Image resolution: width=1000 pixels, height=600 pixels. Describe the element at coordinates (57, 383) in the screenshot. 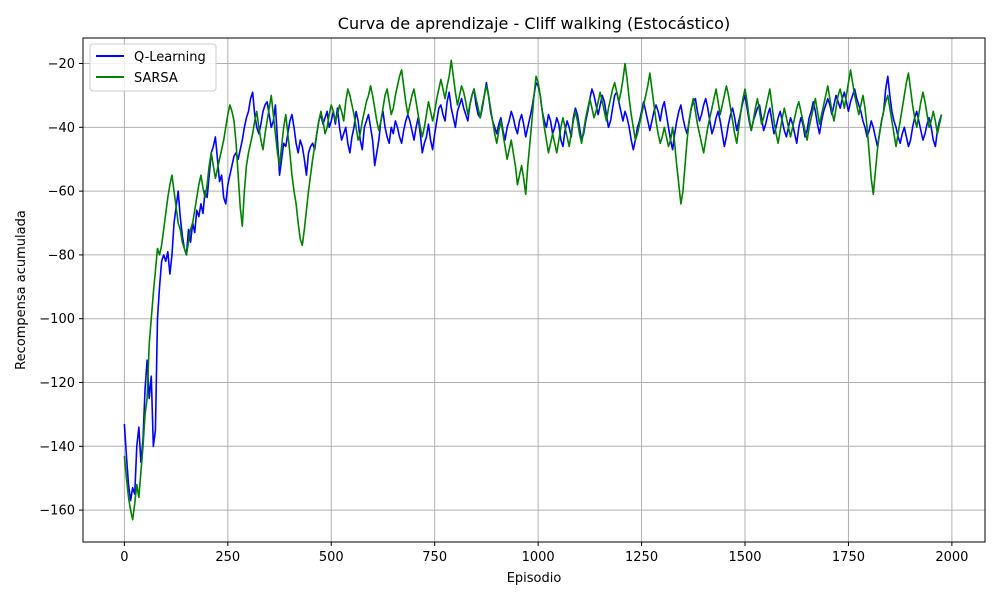

I see `y-tick-label: −120` at that location.